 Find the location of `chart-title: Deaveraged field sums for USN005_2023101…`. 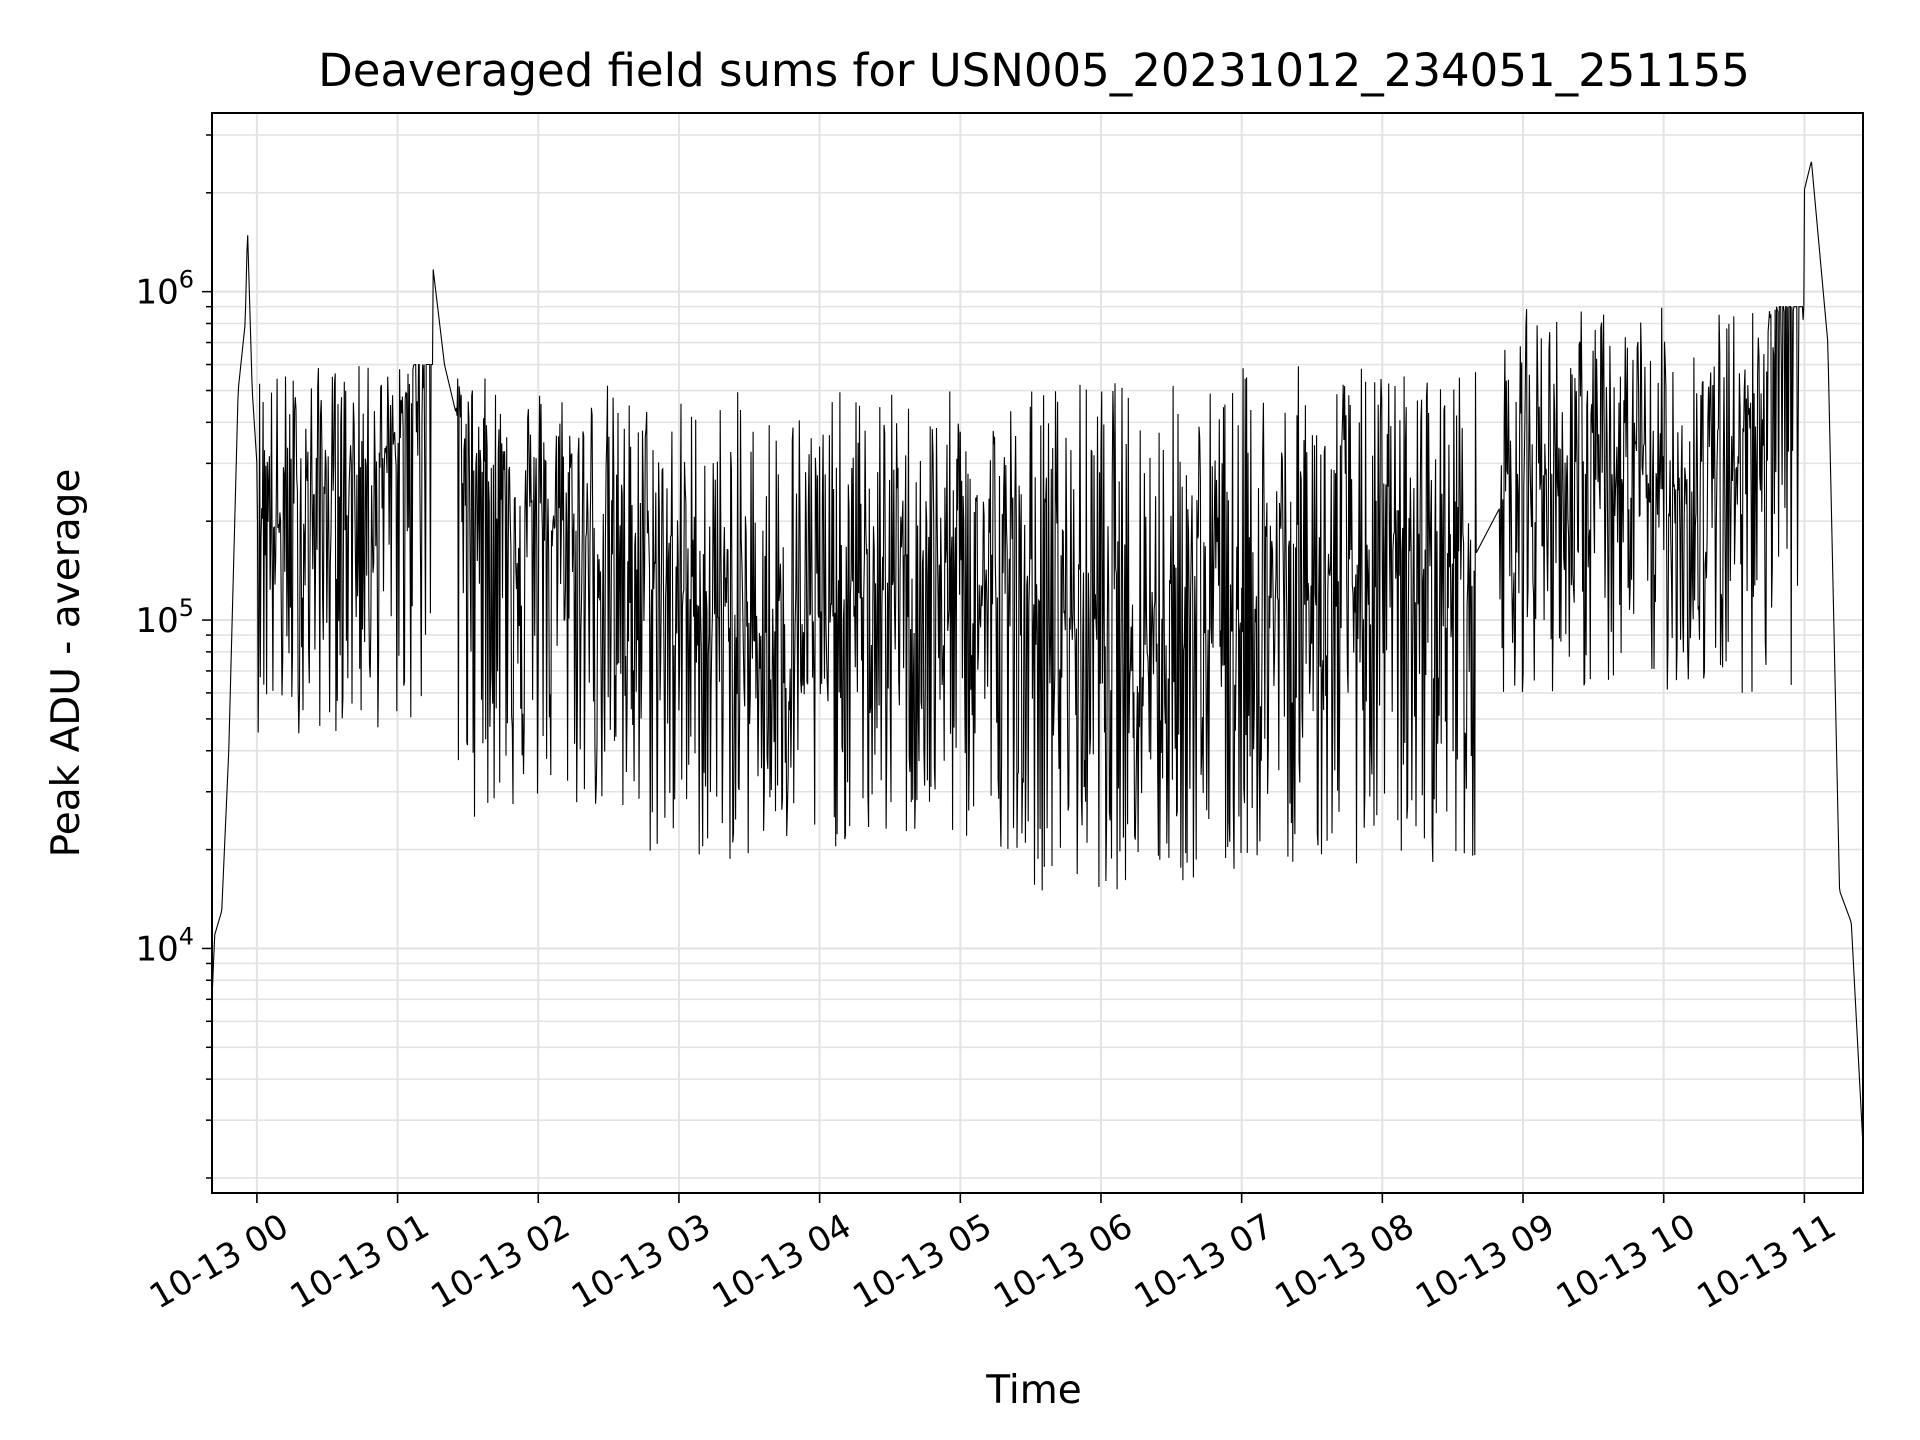

chart-title: Deaveraged field sums for USN005_2023101… is located at coordinates (1034, 70).